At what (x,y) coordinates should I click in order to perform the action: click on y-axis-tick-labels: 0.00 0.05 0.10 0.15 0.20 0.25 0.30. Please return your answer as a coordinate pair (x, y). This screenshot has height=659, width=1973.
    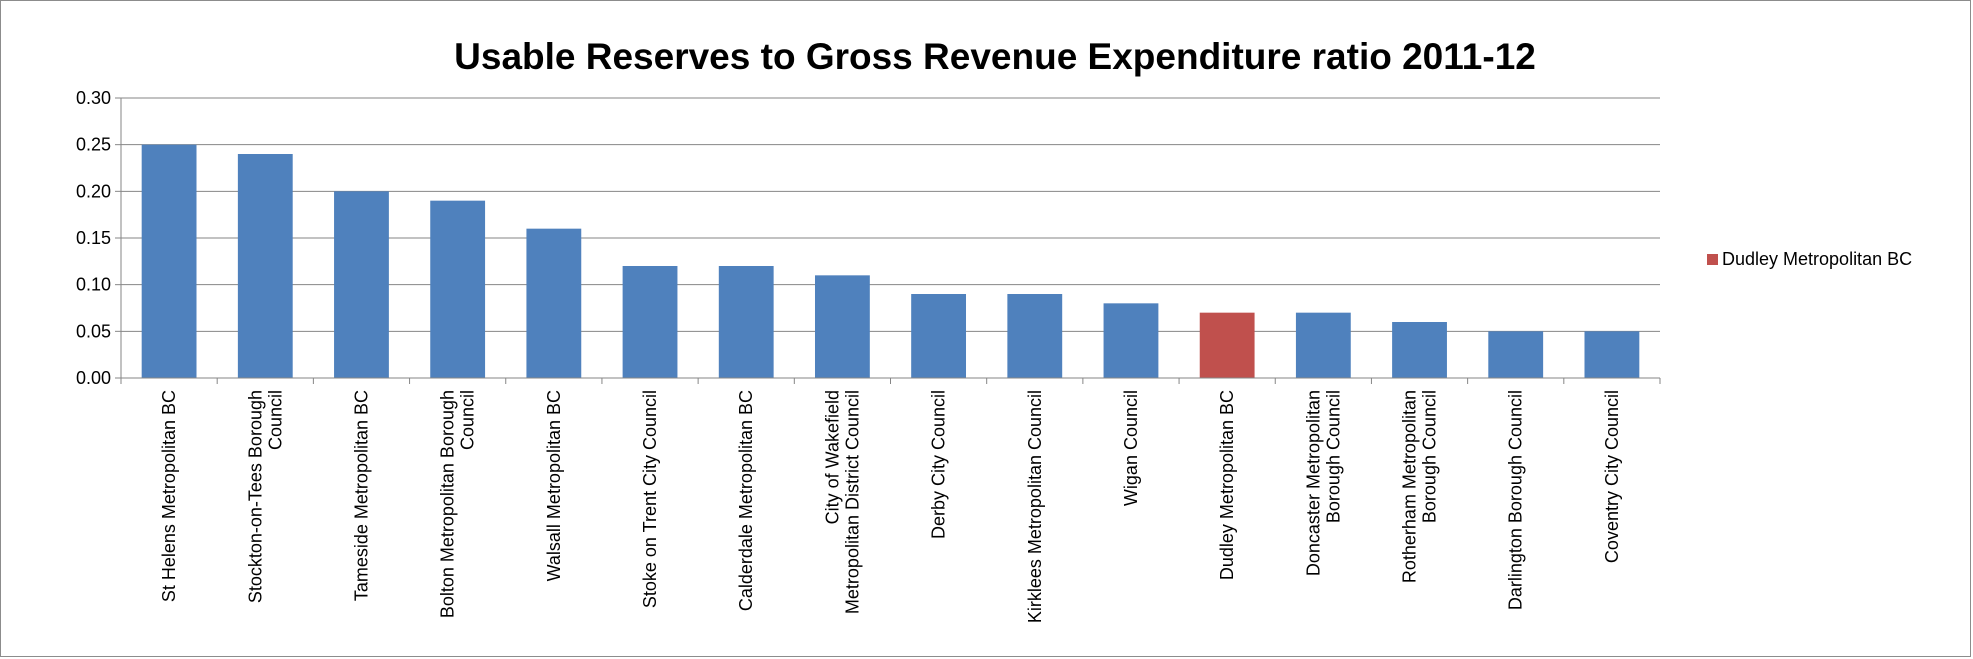
    Looking at the image, I should click on (98, 238).